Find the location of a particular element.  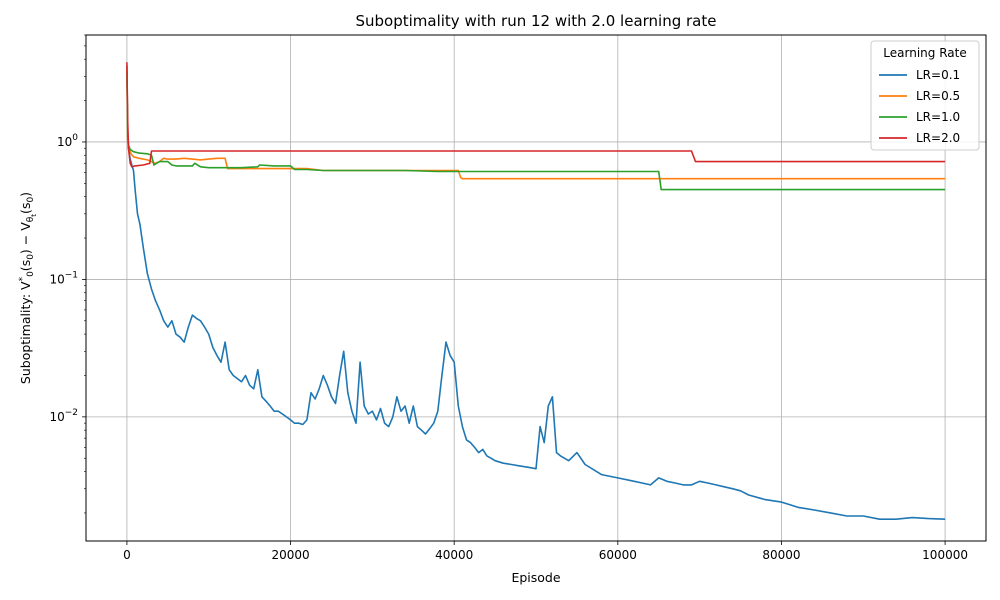

x-tick-label: 0 is located at coordinates (127, 555).